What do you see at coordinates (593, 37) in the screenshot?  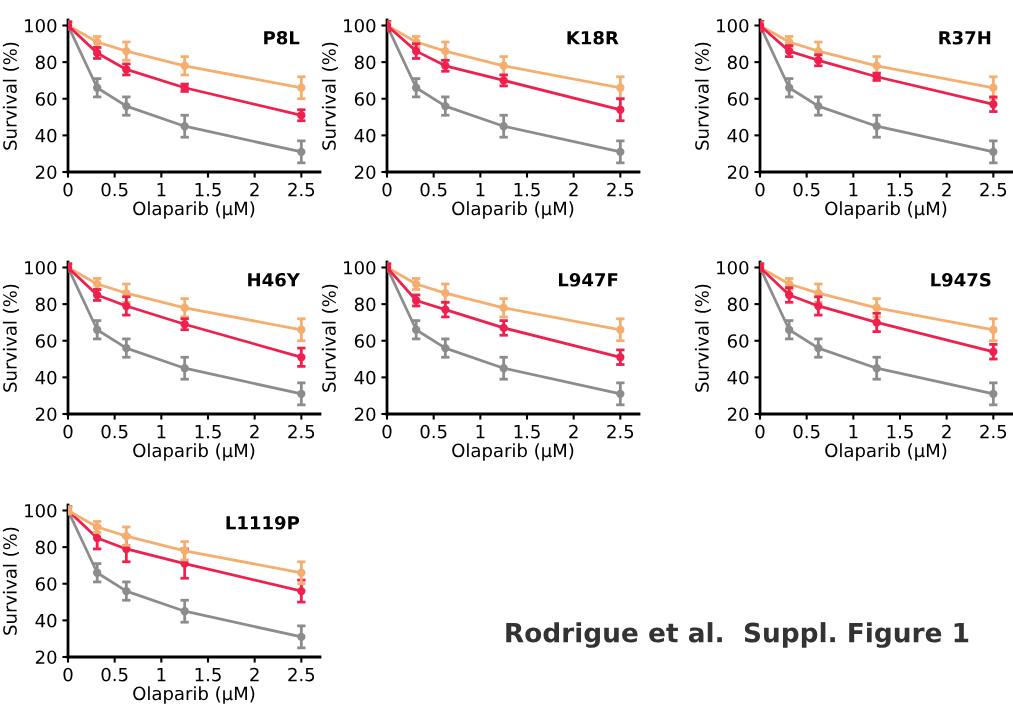 I see `chart-title: K18R` at bounding box center [593, 37].